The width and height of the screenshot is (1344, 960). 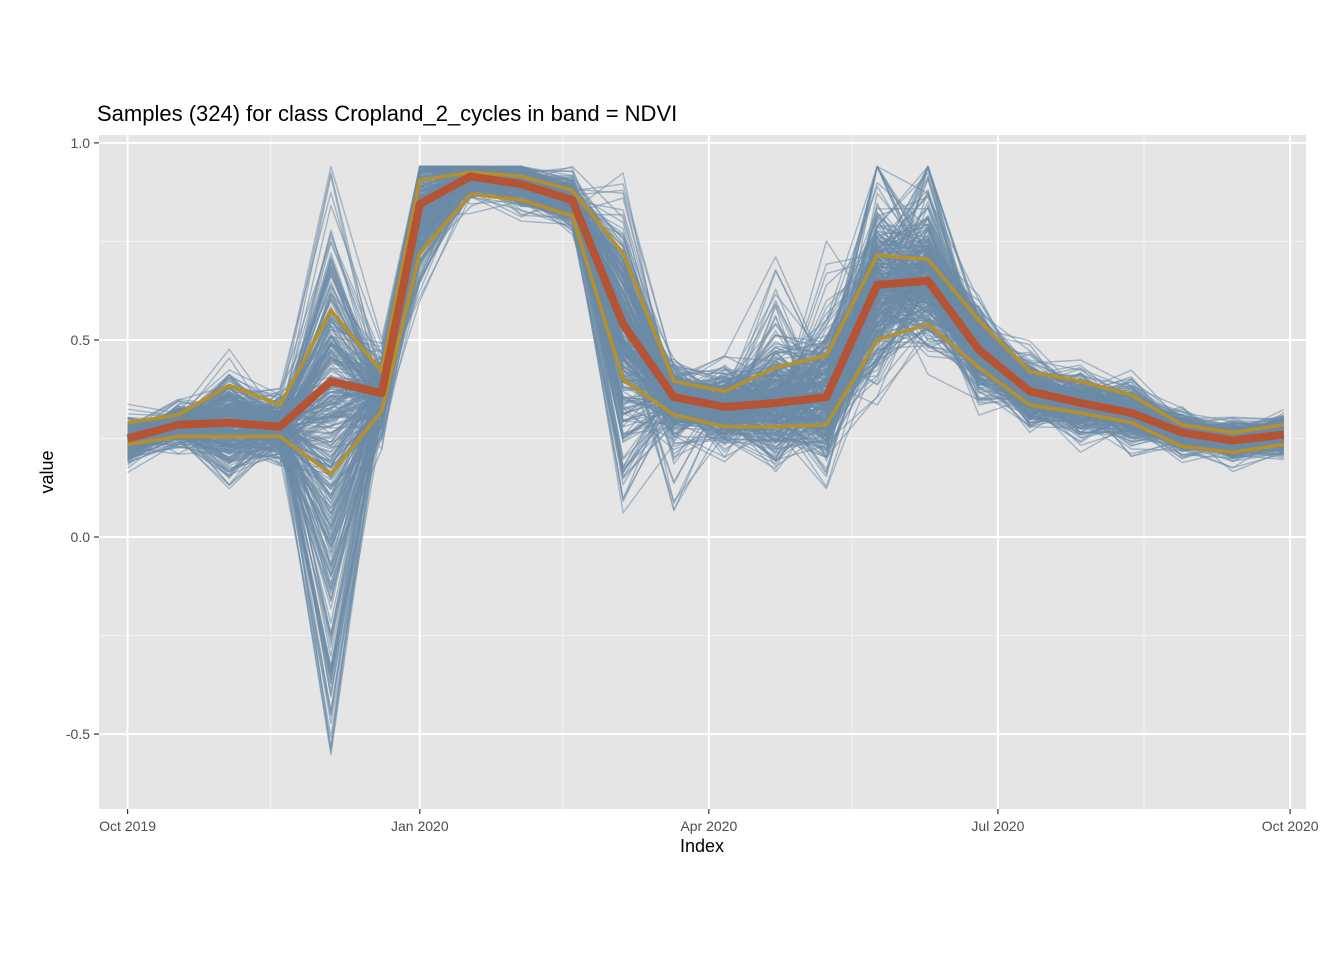 What do you see at coordinates (702, 846) in the screenshot?
I see `x-axis-title: Index` at bounding box center [702, 846].